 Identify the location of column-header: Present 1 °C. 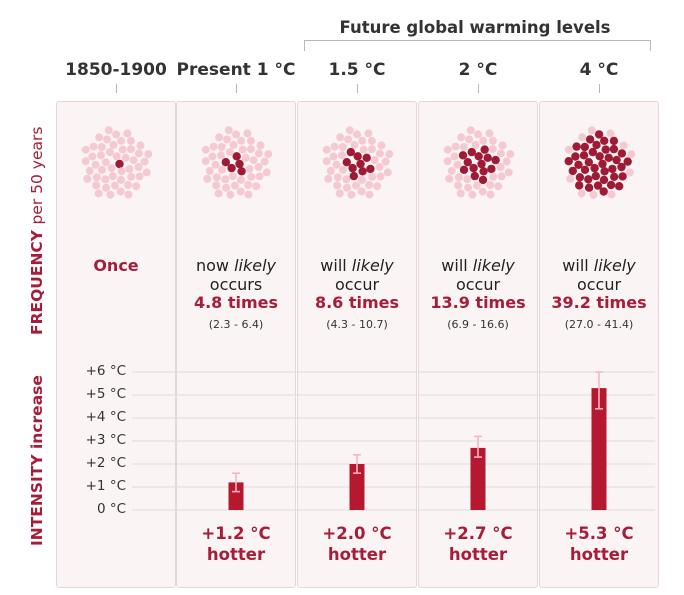
(236, 70).